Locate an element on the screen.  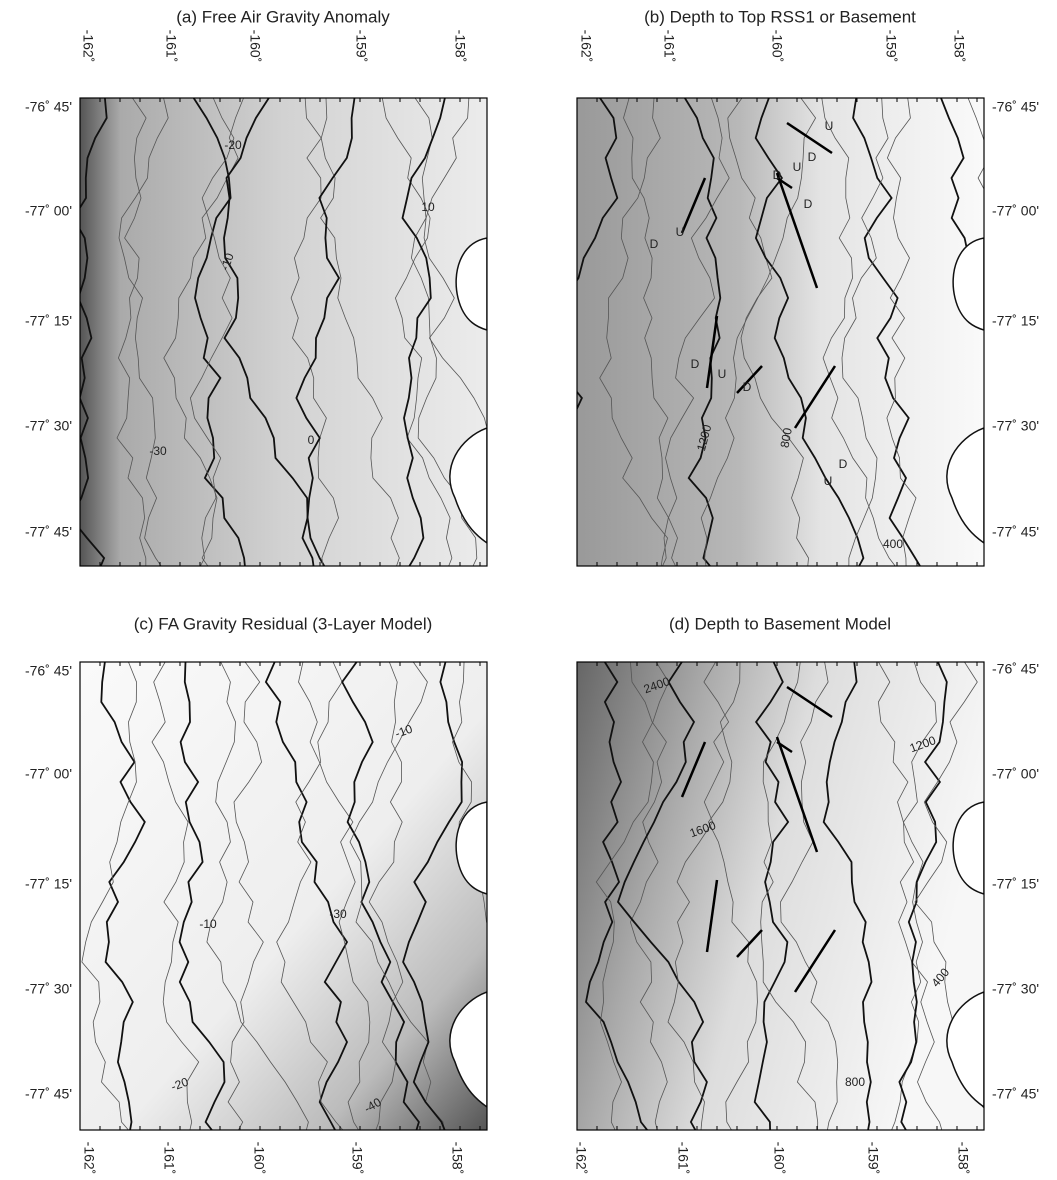
contour-label: 1200 is located at coordinates (704, 438).